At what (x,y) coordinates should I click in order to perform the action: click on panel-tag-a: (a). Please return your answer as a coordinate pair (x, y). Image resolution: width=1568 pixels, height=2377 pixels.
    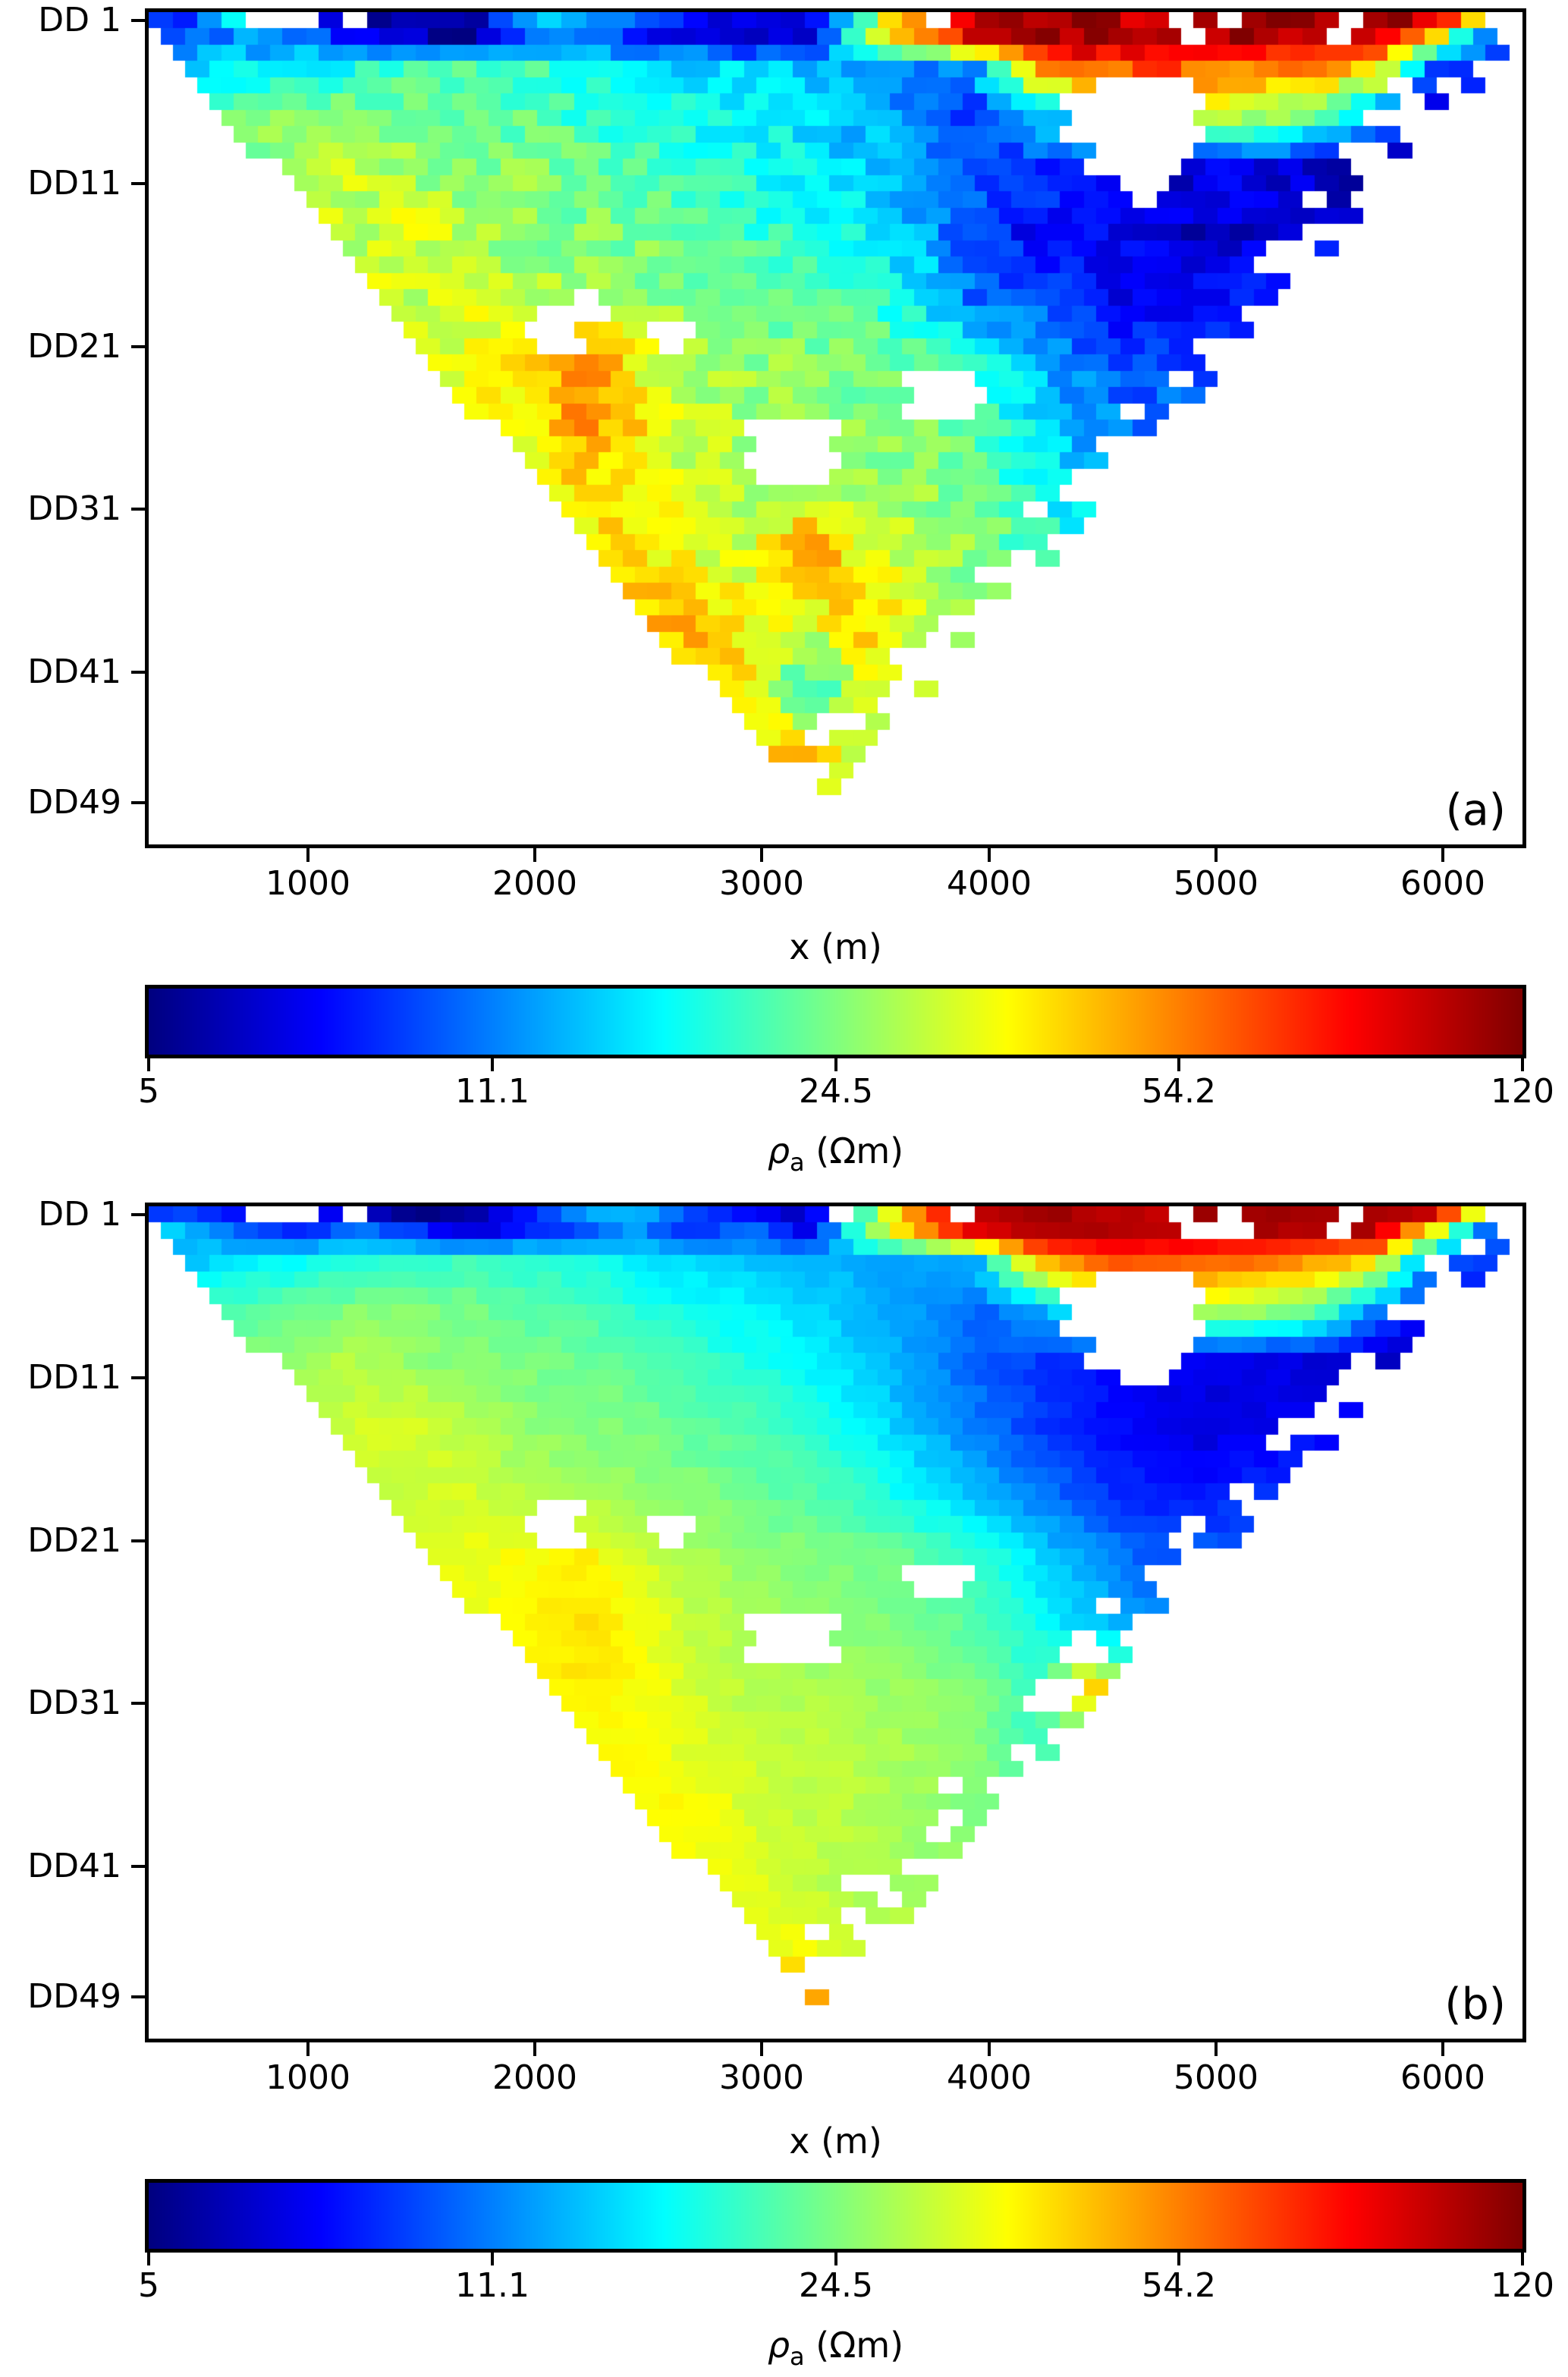
    Looking at the image, I should click on (1476, 810).